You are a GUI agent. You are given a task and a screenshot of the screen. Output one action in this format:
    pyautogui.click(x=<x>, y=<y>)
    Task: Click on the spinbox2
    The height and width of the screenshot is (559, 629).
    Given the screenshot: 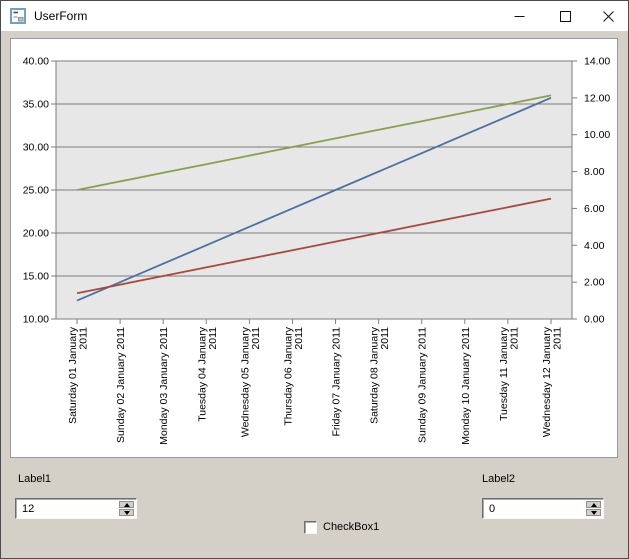 What is the action you would take?
    pyautogui.click(x=543, y=508)
    